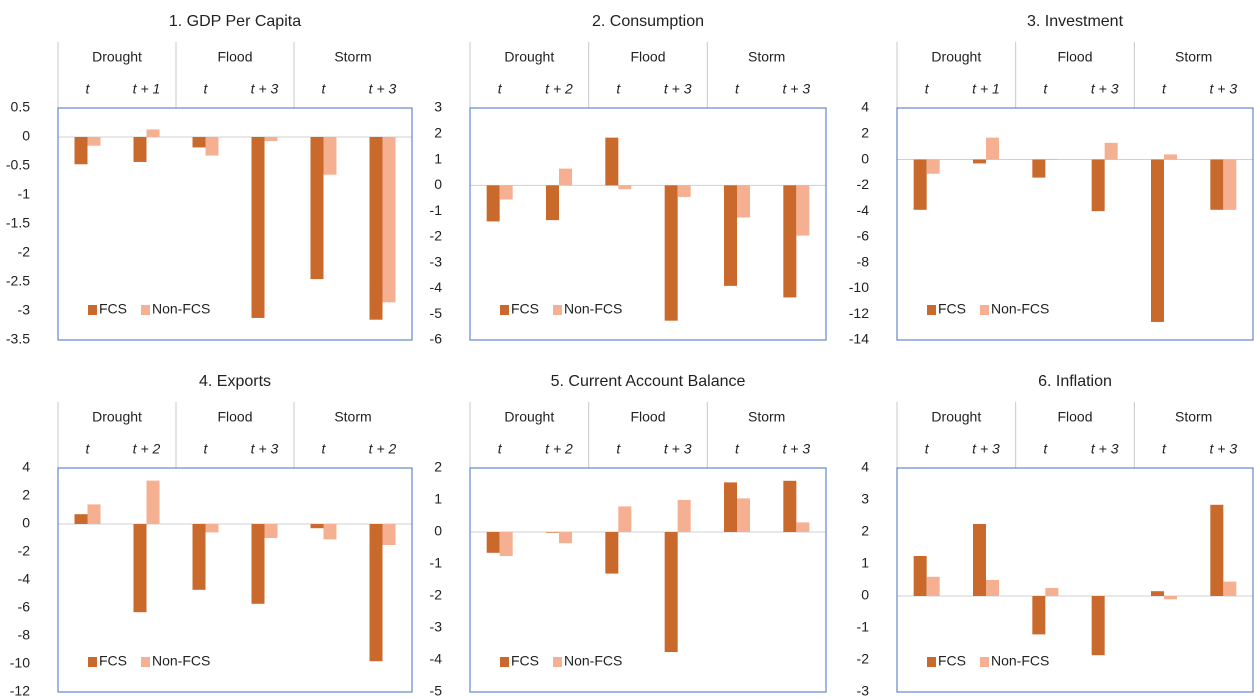  What do you see at coordinates (436, 690) in the screenshot?
I see `y-tick-label: -5` at bounding box center [436, 690].